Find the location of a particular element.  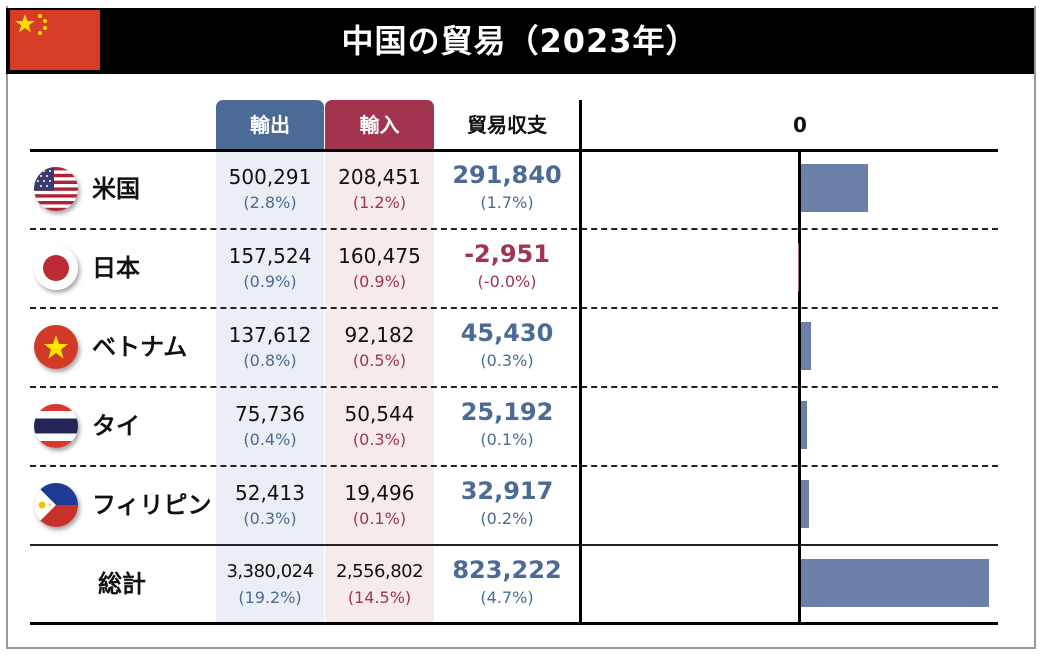

export-share: (0.3%) is located at coordinates (270, 518).